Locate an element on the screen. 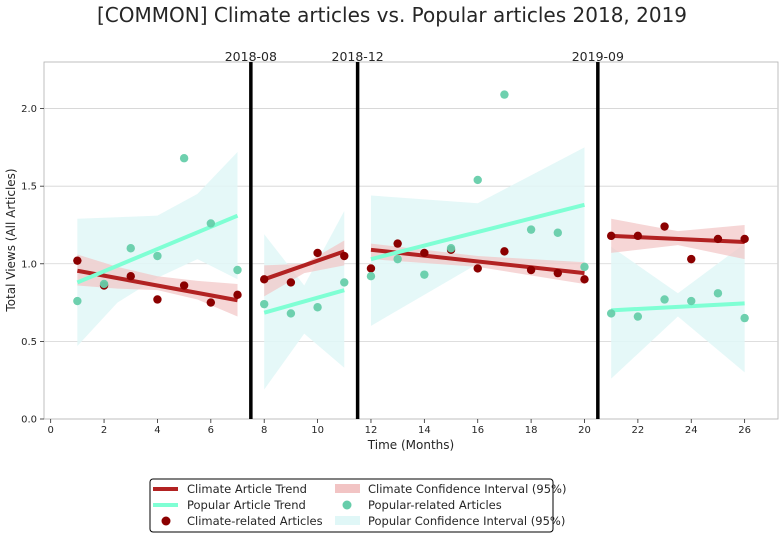 This screenshot has height=539, width=784. x-tick-label: 24 is located at coordinates (691, 430).